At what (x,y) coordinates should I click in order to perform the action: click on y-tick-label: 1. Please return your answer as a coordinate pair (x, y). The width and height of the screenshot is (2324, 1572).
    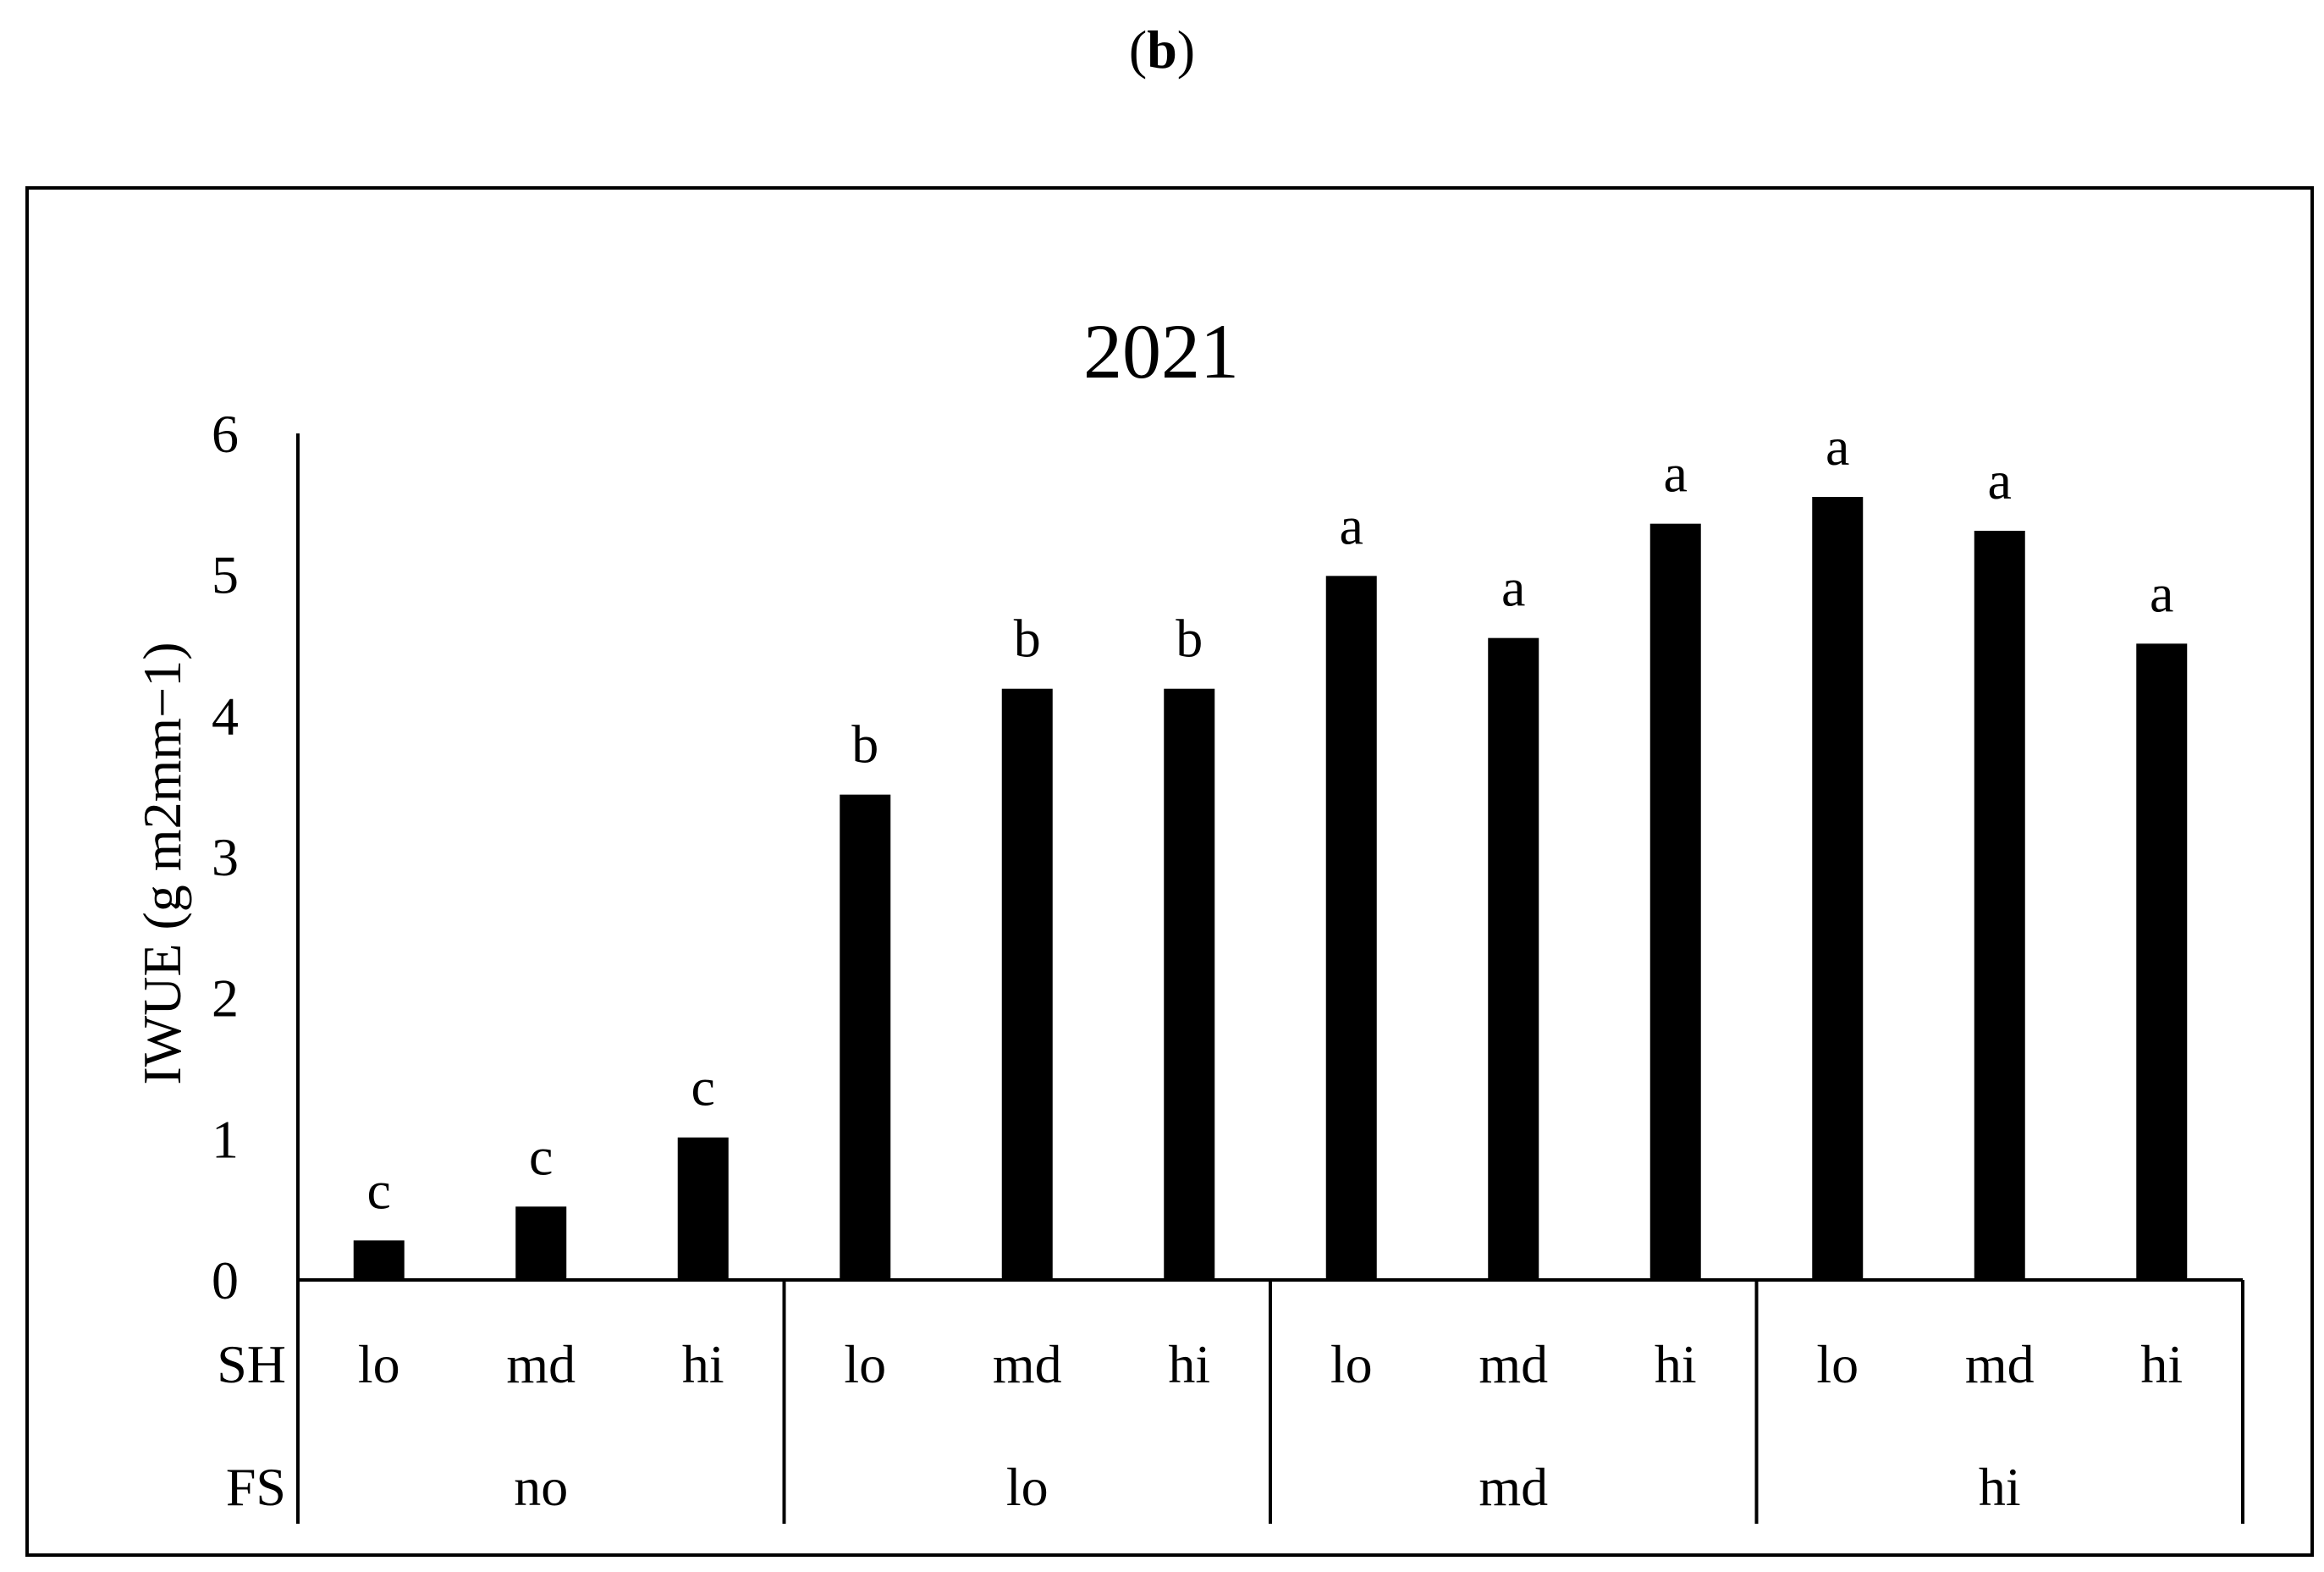
    Looking at the image, I should click on (225, 1139).